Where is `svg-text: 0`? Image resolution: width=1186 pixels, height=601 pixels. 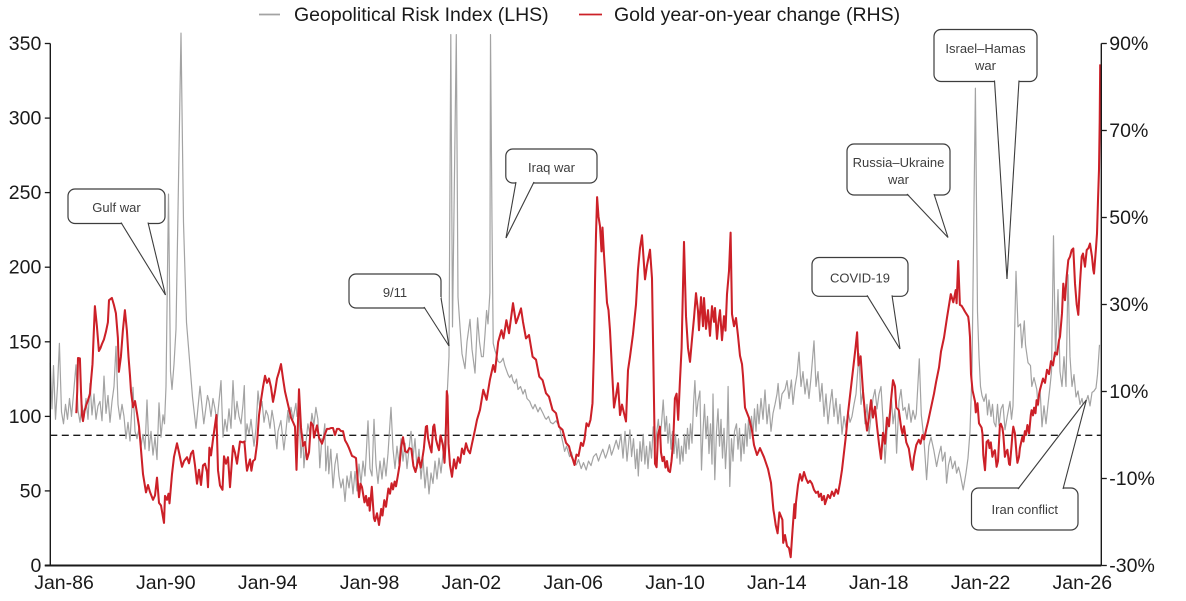
svg-text: 0 is located at coordinates (35, 566).